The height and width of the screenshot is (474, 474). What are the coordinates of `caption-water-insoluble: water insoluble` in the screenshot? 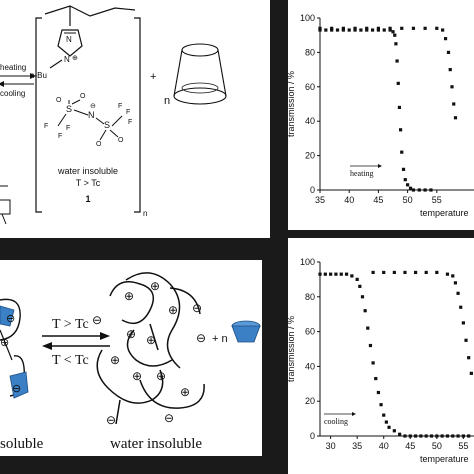 It's located at (156, 444).